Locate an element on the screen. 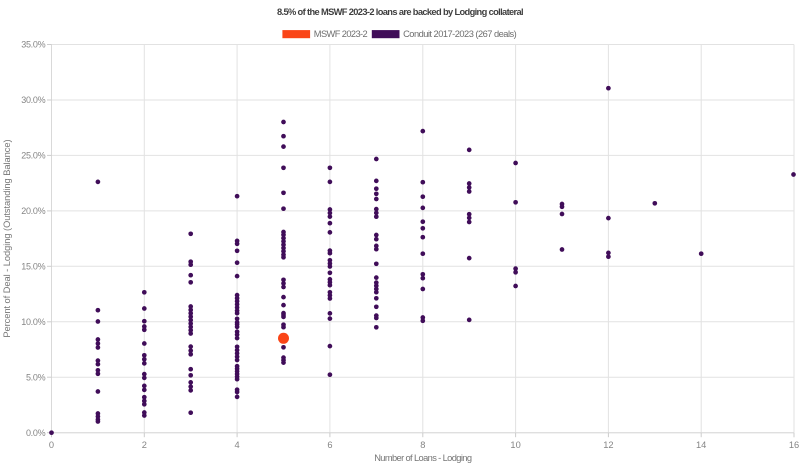  svg-text: 16 is located at coordinates (794, 445).